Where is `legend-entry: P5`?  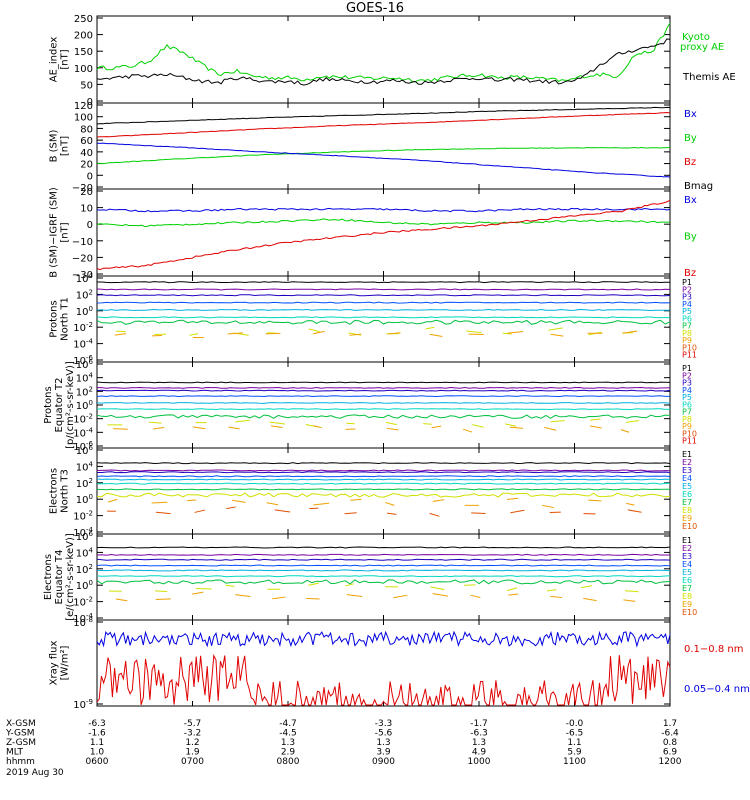
legend-entry: P5 is located at coordinates (687, 311).